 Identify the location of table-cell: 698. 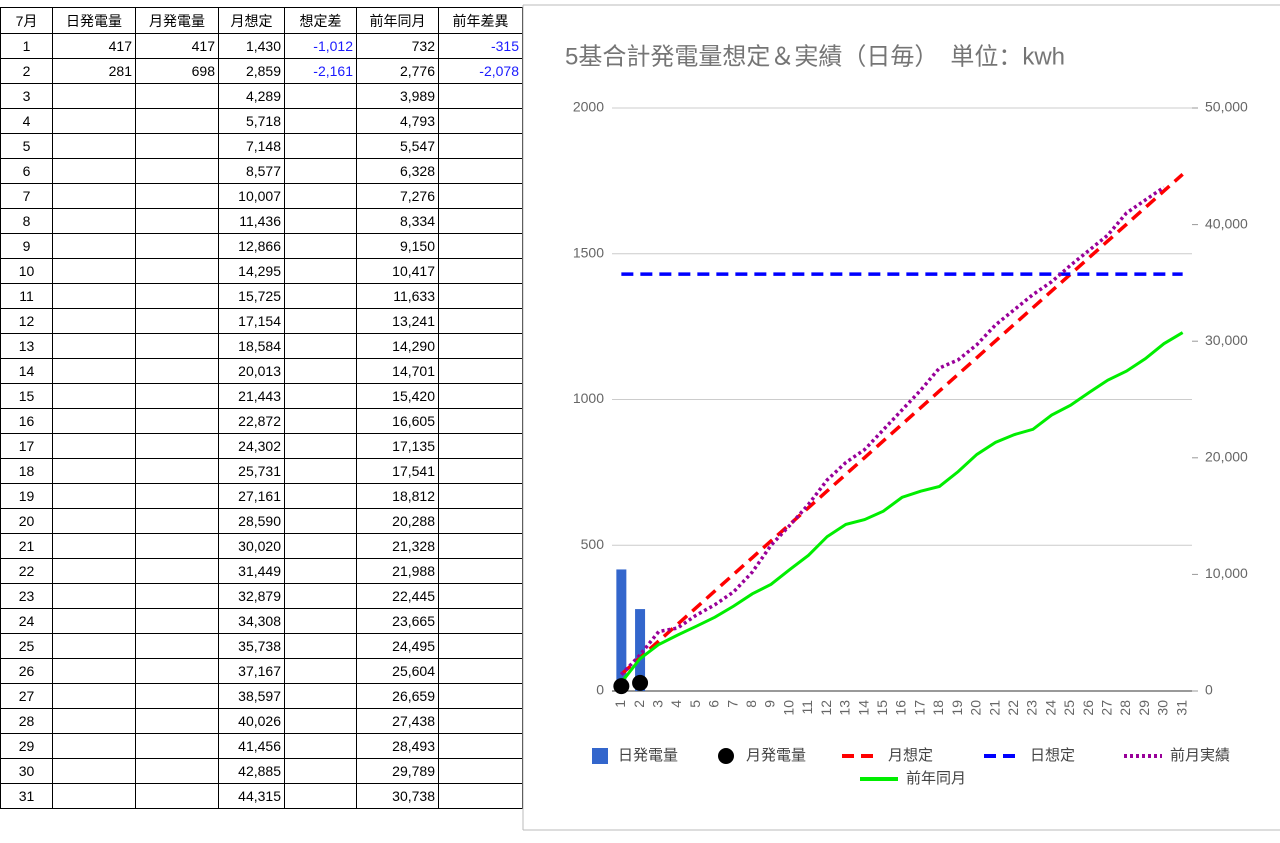
(177, 71).